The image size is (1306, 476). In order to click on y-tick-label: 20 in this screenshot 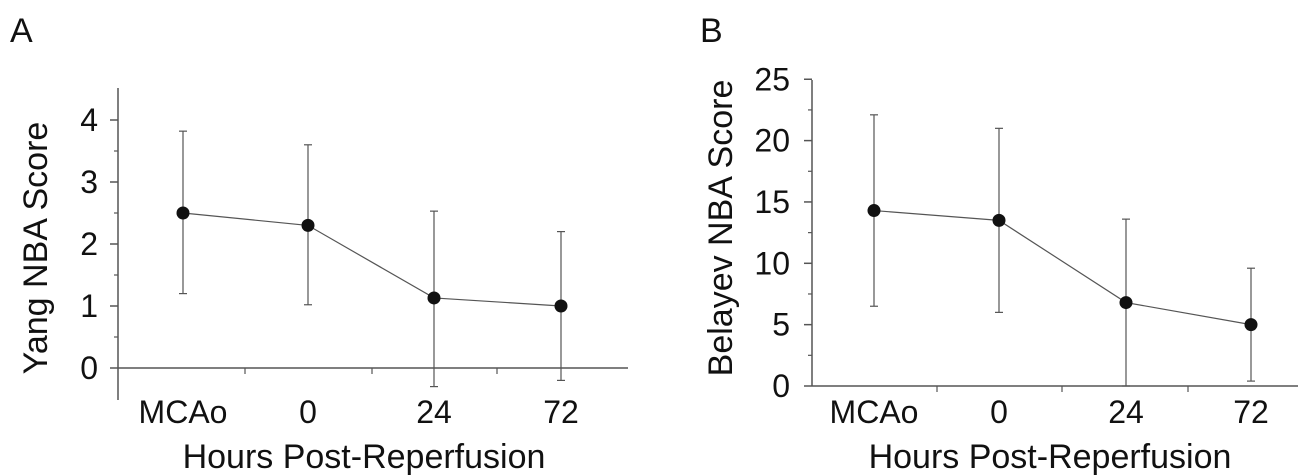, I will do `click(772, 141)`.